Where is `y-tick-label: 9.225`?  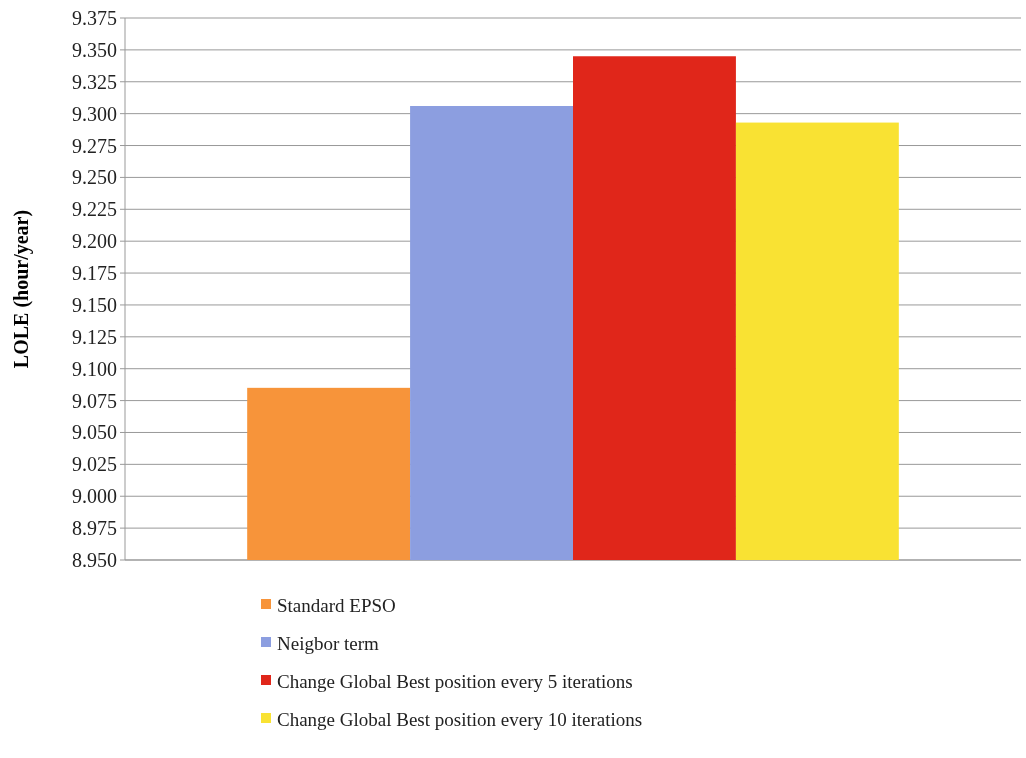 y-tick-label: 9.225 is located at coordinates (94, 209).